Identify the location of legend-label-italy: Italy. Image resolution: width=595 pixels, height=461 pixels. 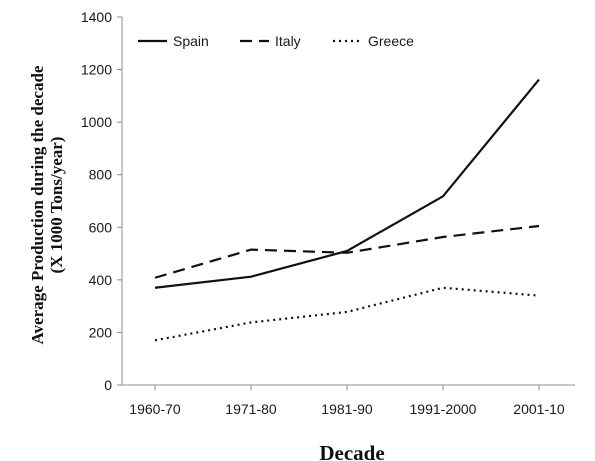
(288, 41).